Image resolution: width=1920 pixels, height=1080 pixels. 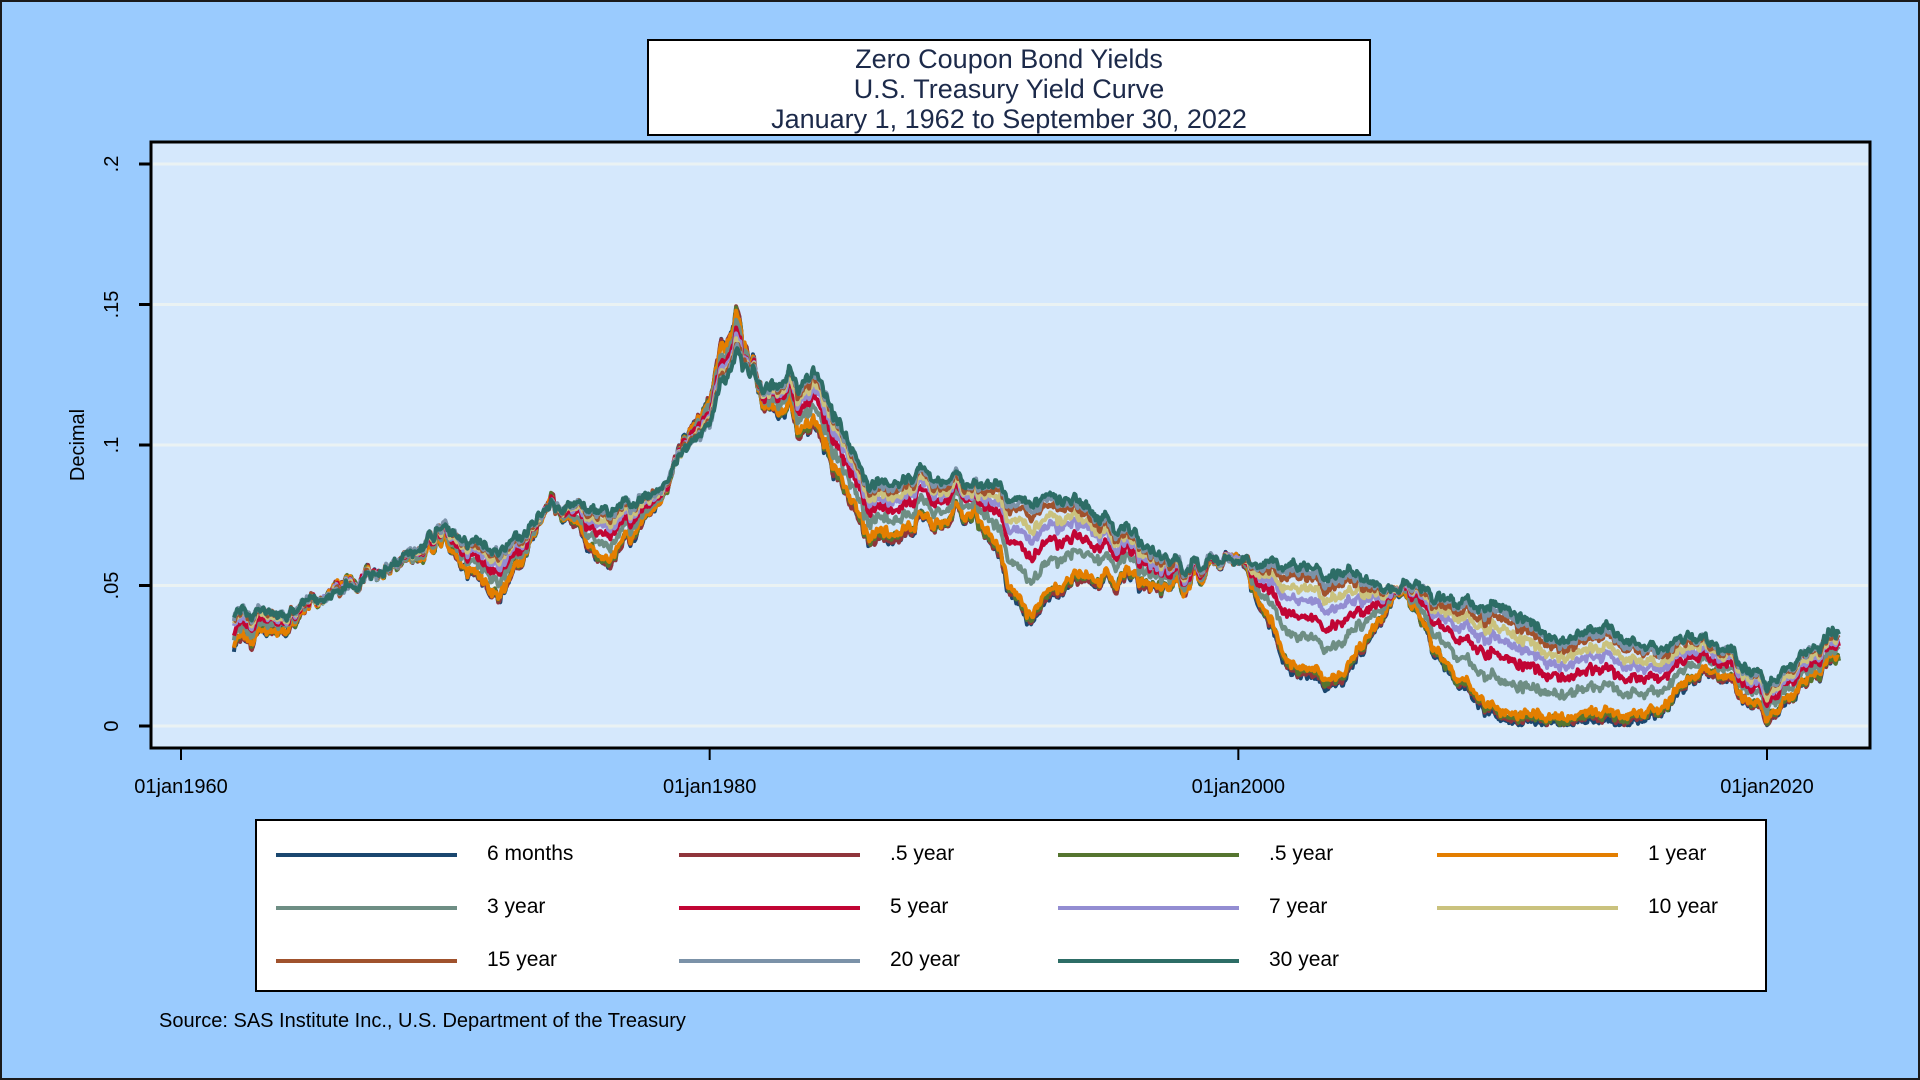 What do you see at coordinates (112, 164) in the screenshot?
I see `y-tick-label: .2` at bounding box center [112, 164].